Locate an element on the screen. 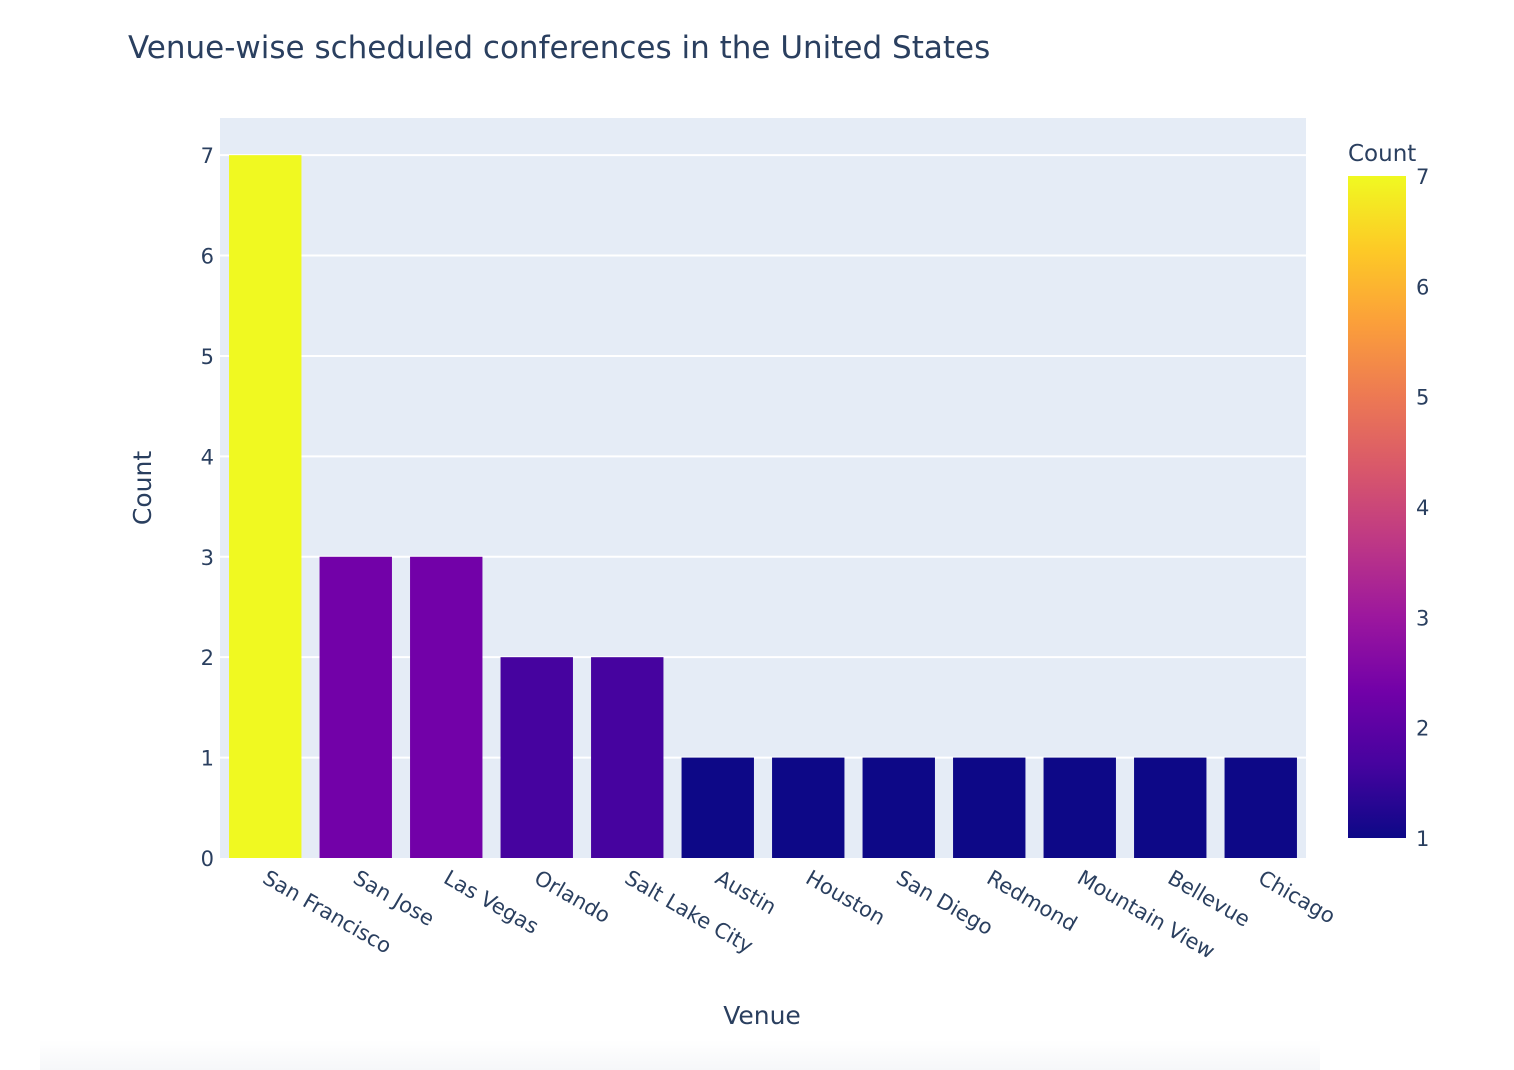 The width and height of the screenshot is (1514, 1070). y-tick-label: 7 is located at coordinates (207, 156).